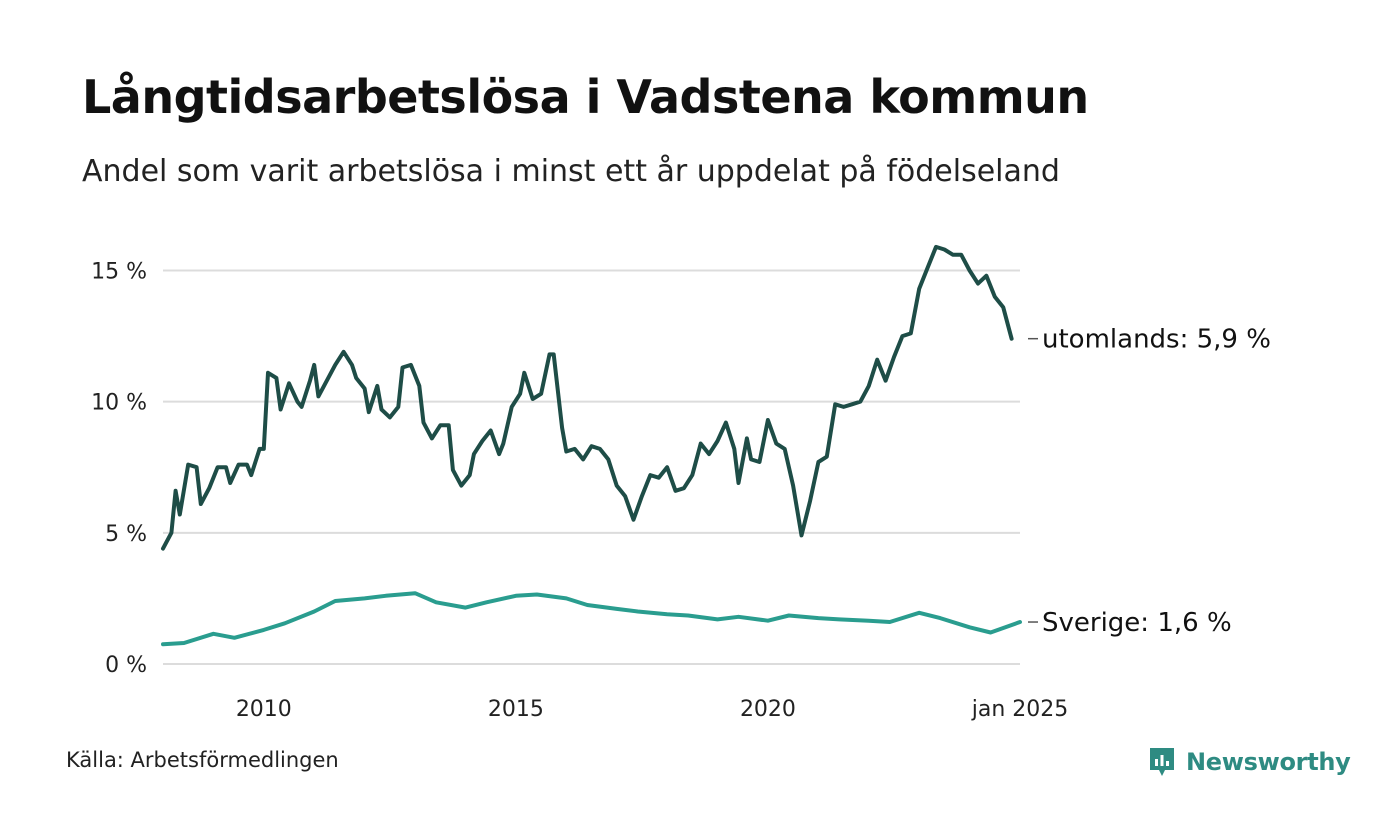  I want to click on x-tick-label: 2015, so click(516, 709).